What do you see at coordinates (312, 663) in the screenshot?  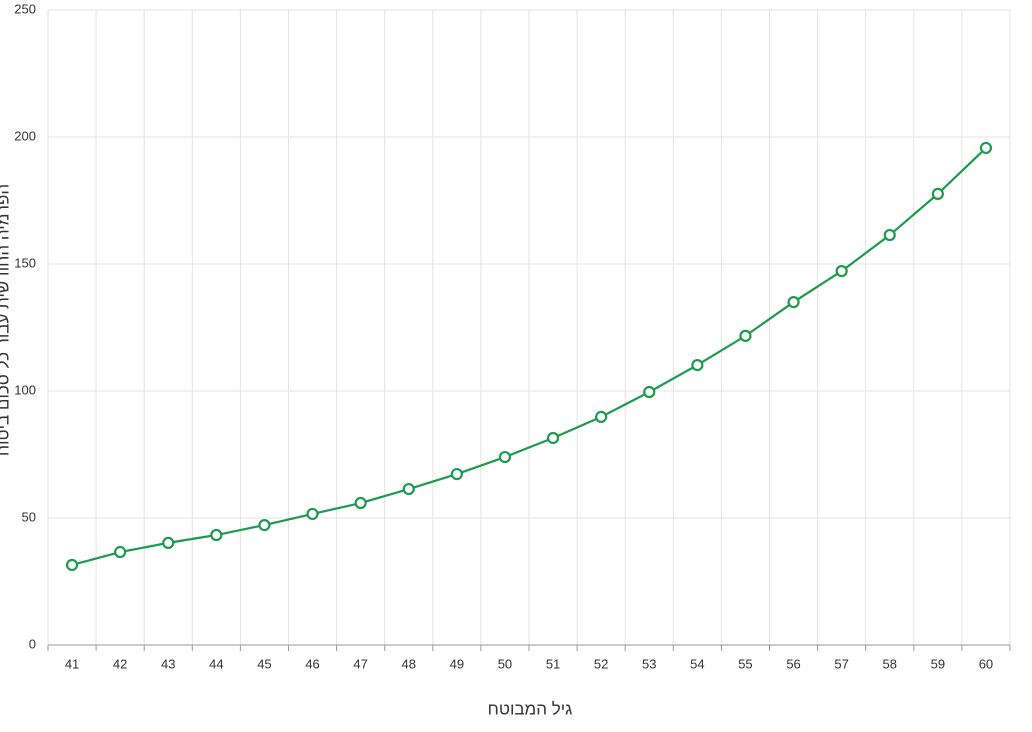 I see `x-tick-label: 46` at bounding box center [312, 663].